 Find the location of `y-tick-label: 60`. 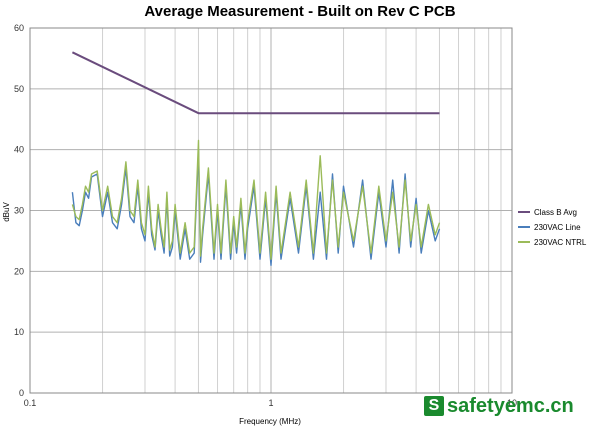

y-tick-label: 60 is located at coordinates (19, 28).